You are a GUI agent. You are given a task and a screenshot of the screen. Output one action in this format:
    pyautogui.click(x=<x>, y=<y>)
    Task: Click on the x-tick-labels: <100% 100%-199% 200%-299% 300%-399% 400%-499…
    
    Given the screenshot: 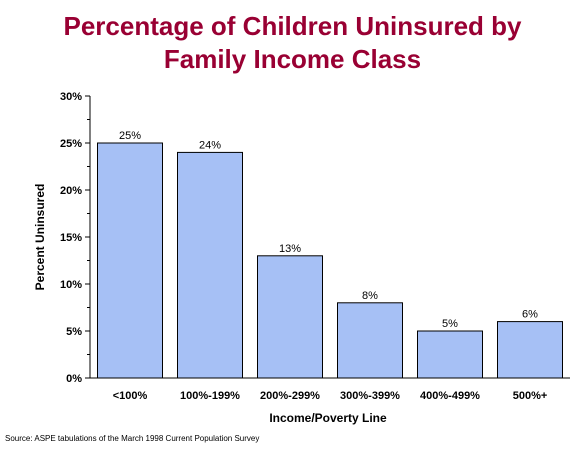 What is the action you would take?
    pyautogui.click(x=330, y=396)
    